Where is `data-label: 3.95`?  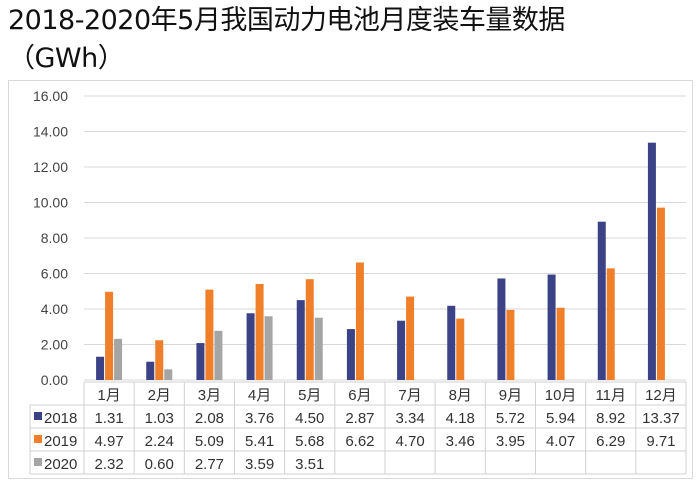 data-label: 3.95 is located at coordinates (510, 441).